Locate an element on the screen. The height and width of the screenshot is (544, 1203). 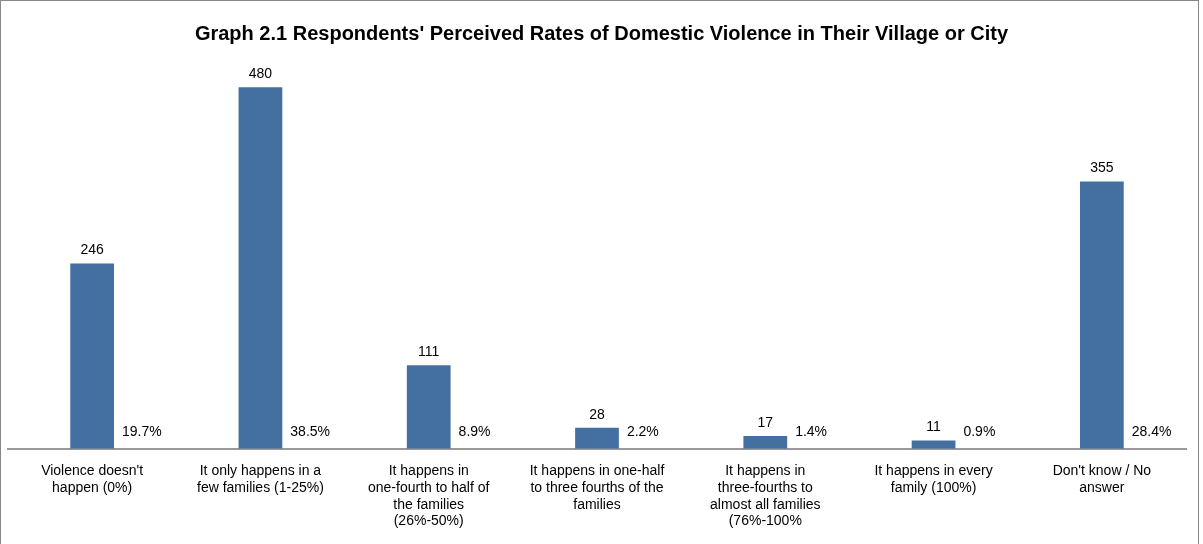
data-label: 11 is located at coordinates (934, 426).